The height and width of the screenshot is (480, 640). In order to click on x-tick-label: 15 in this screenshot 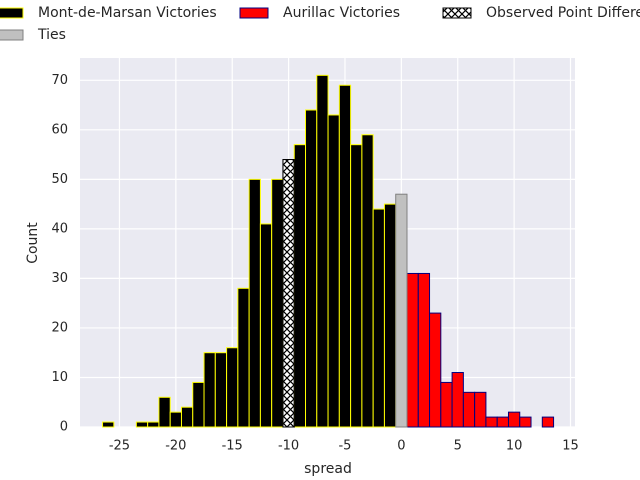, I will do `click(570, 446)`.